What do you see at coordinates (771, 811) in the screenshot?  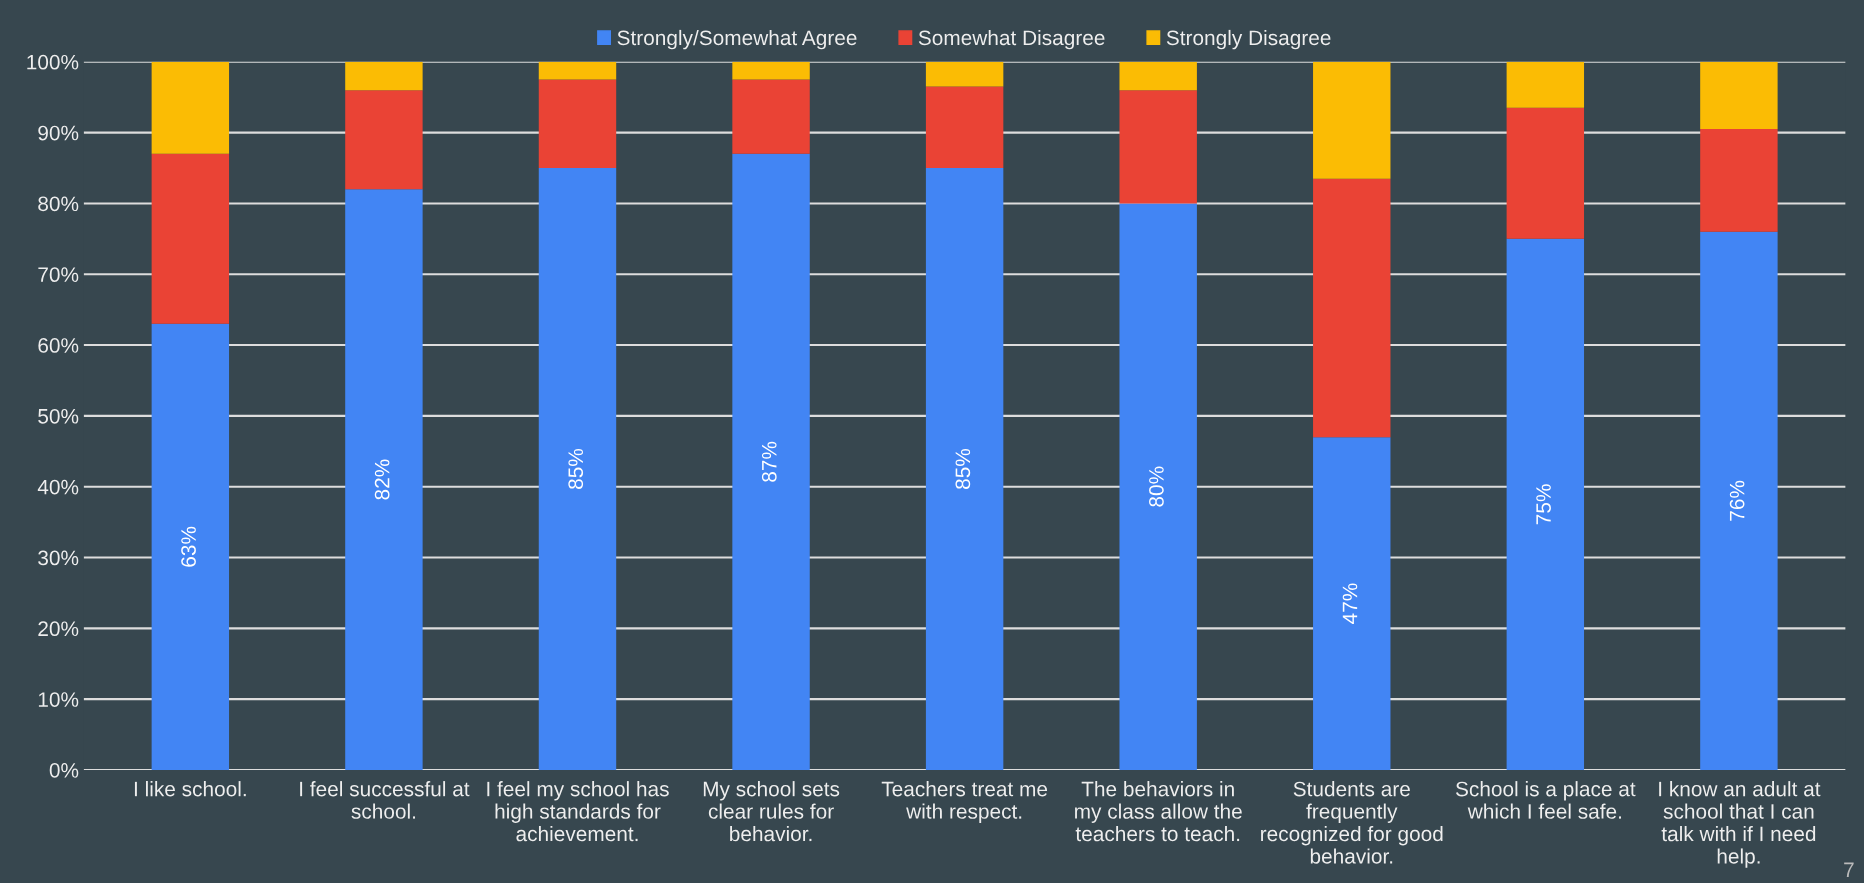 I see `x-tick-label: My school sets clear rules for behavior.` at bounding box center [771, 811].